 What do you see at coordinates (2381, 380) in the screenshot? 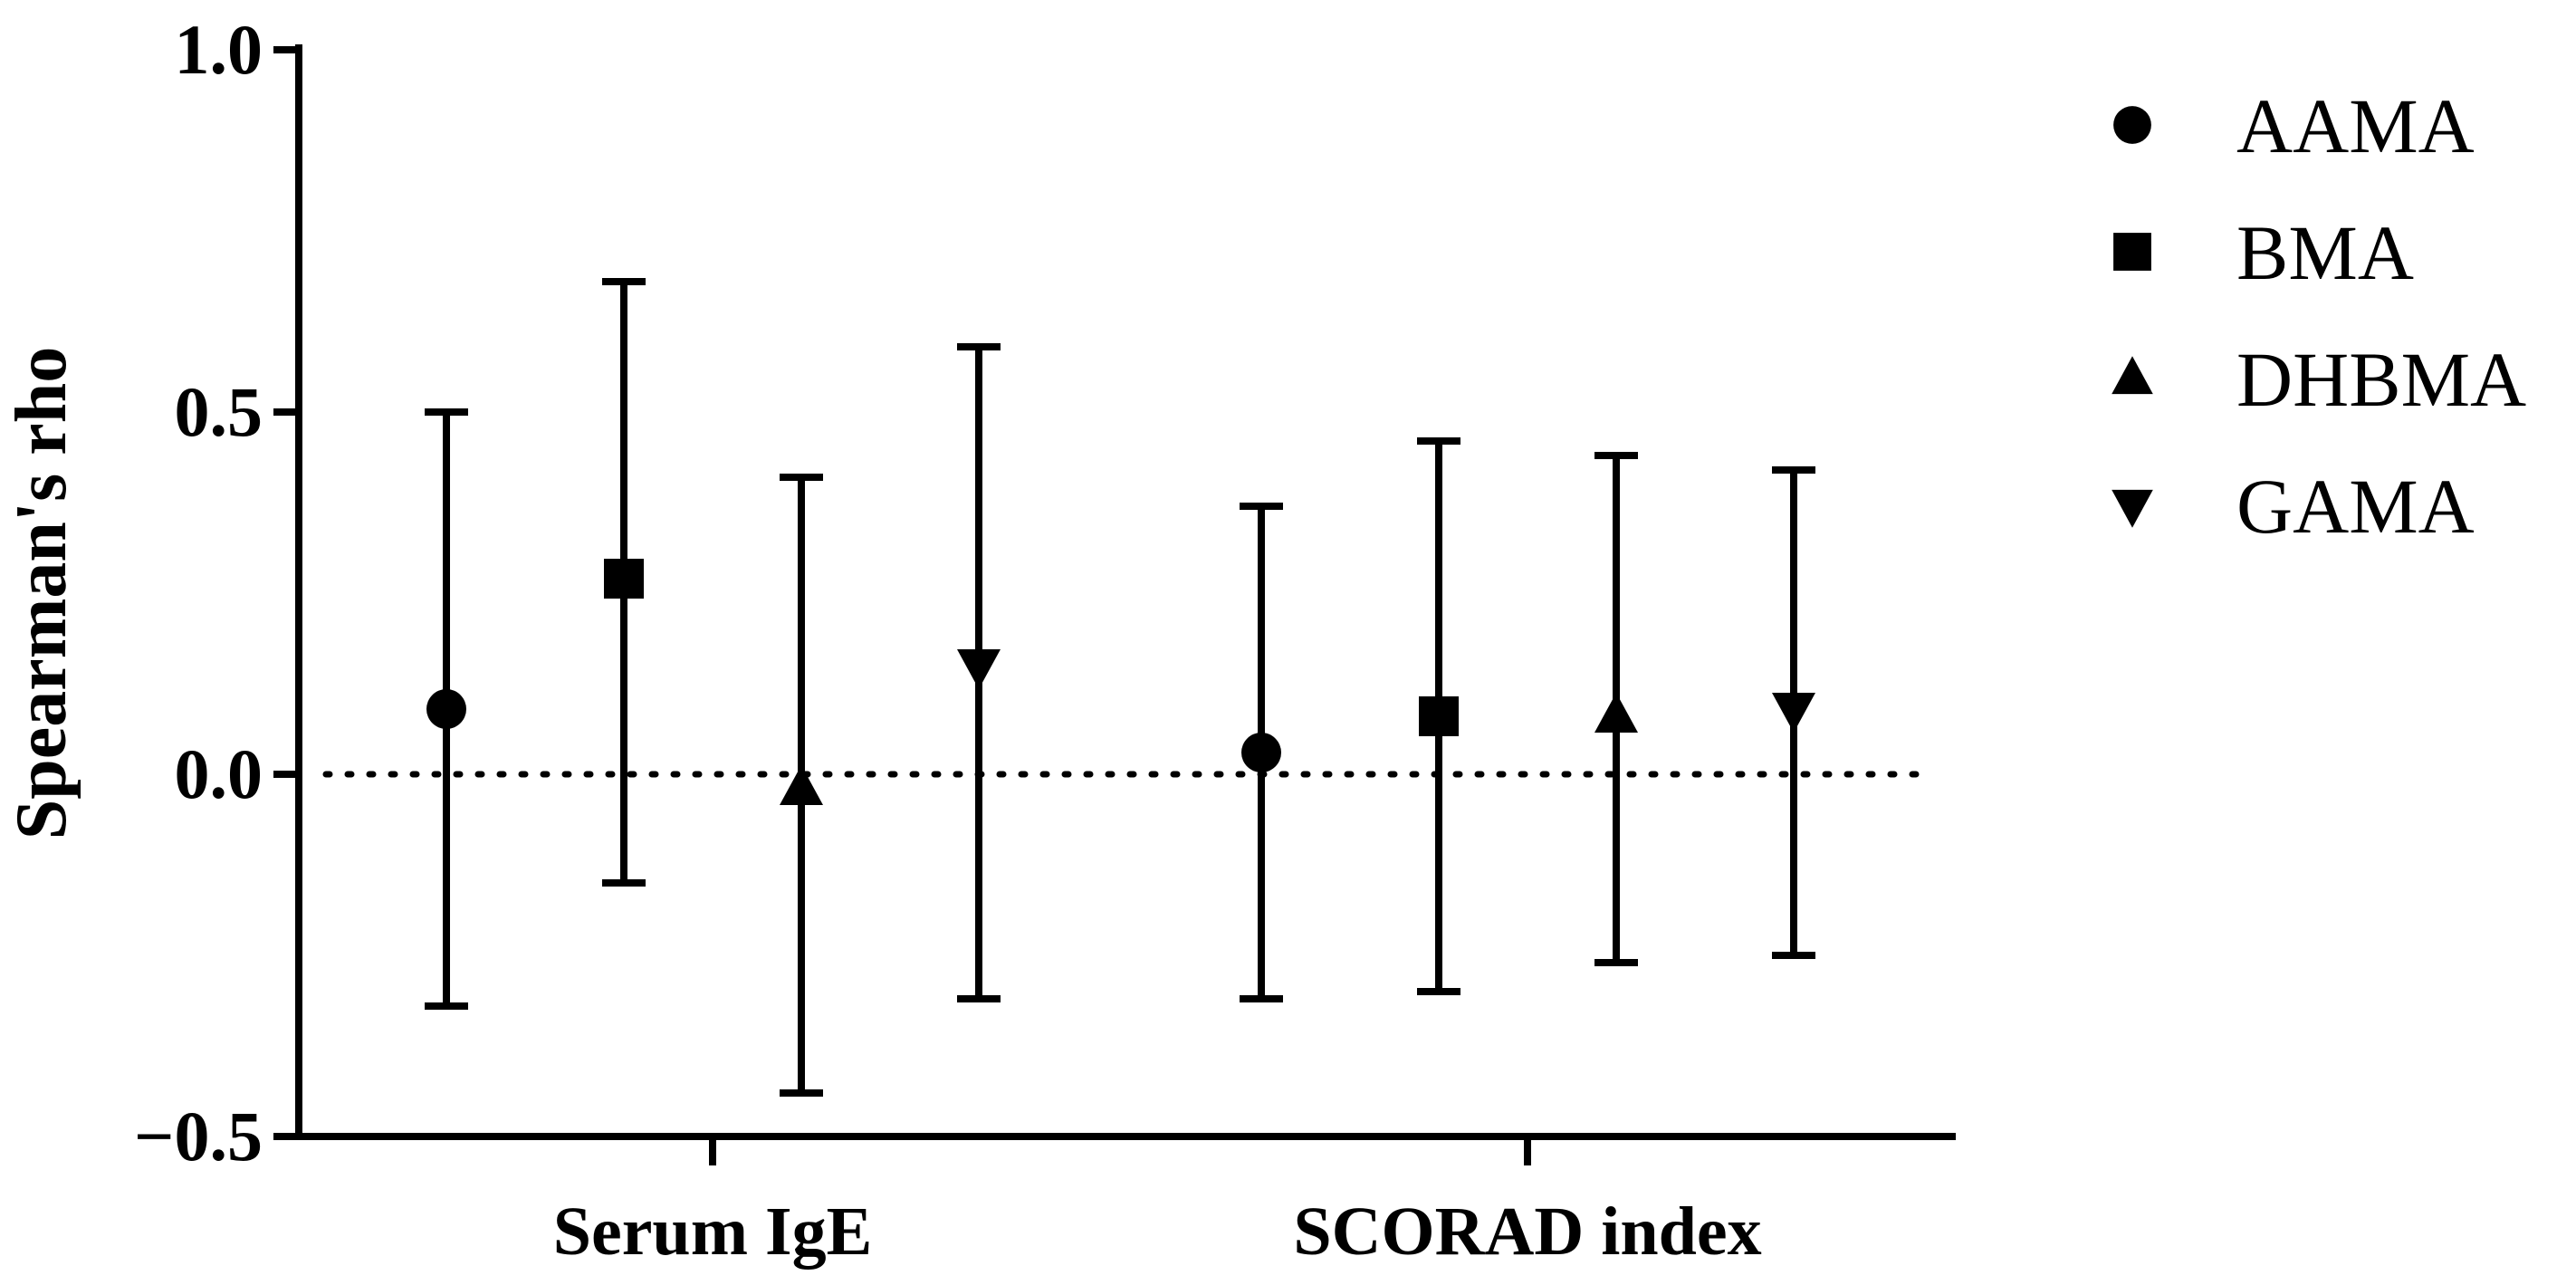
I see `legend-label-dhbma: DHBMA` at bounding box center [2381, 380].